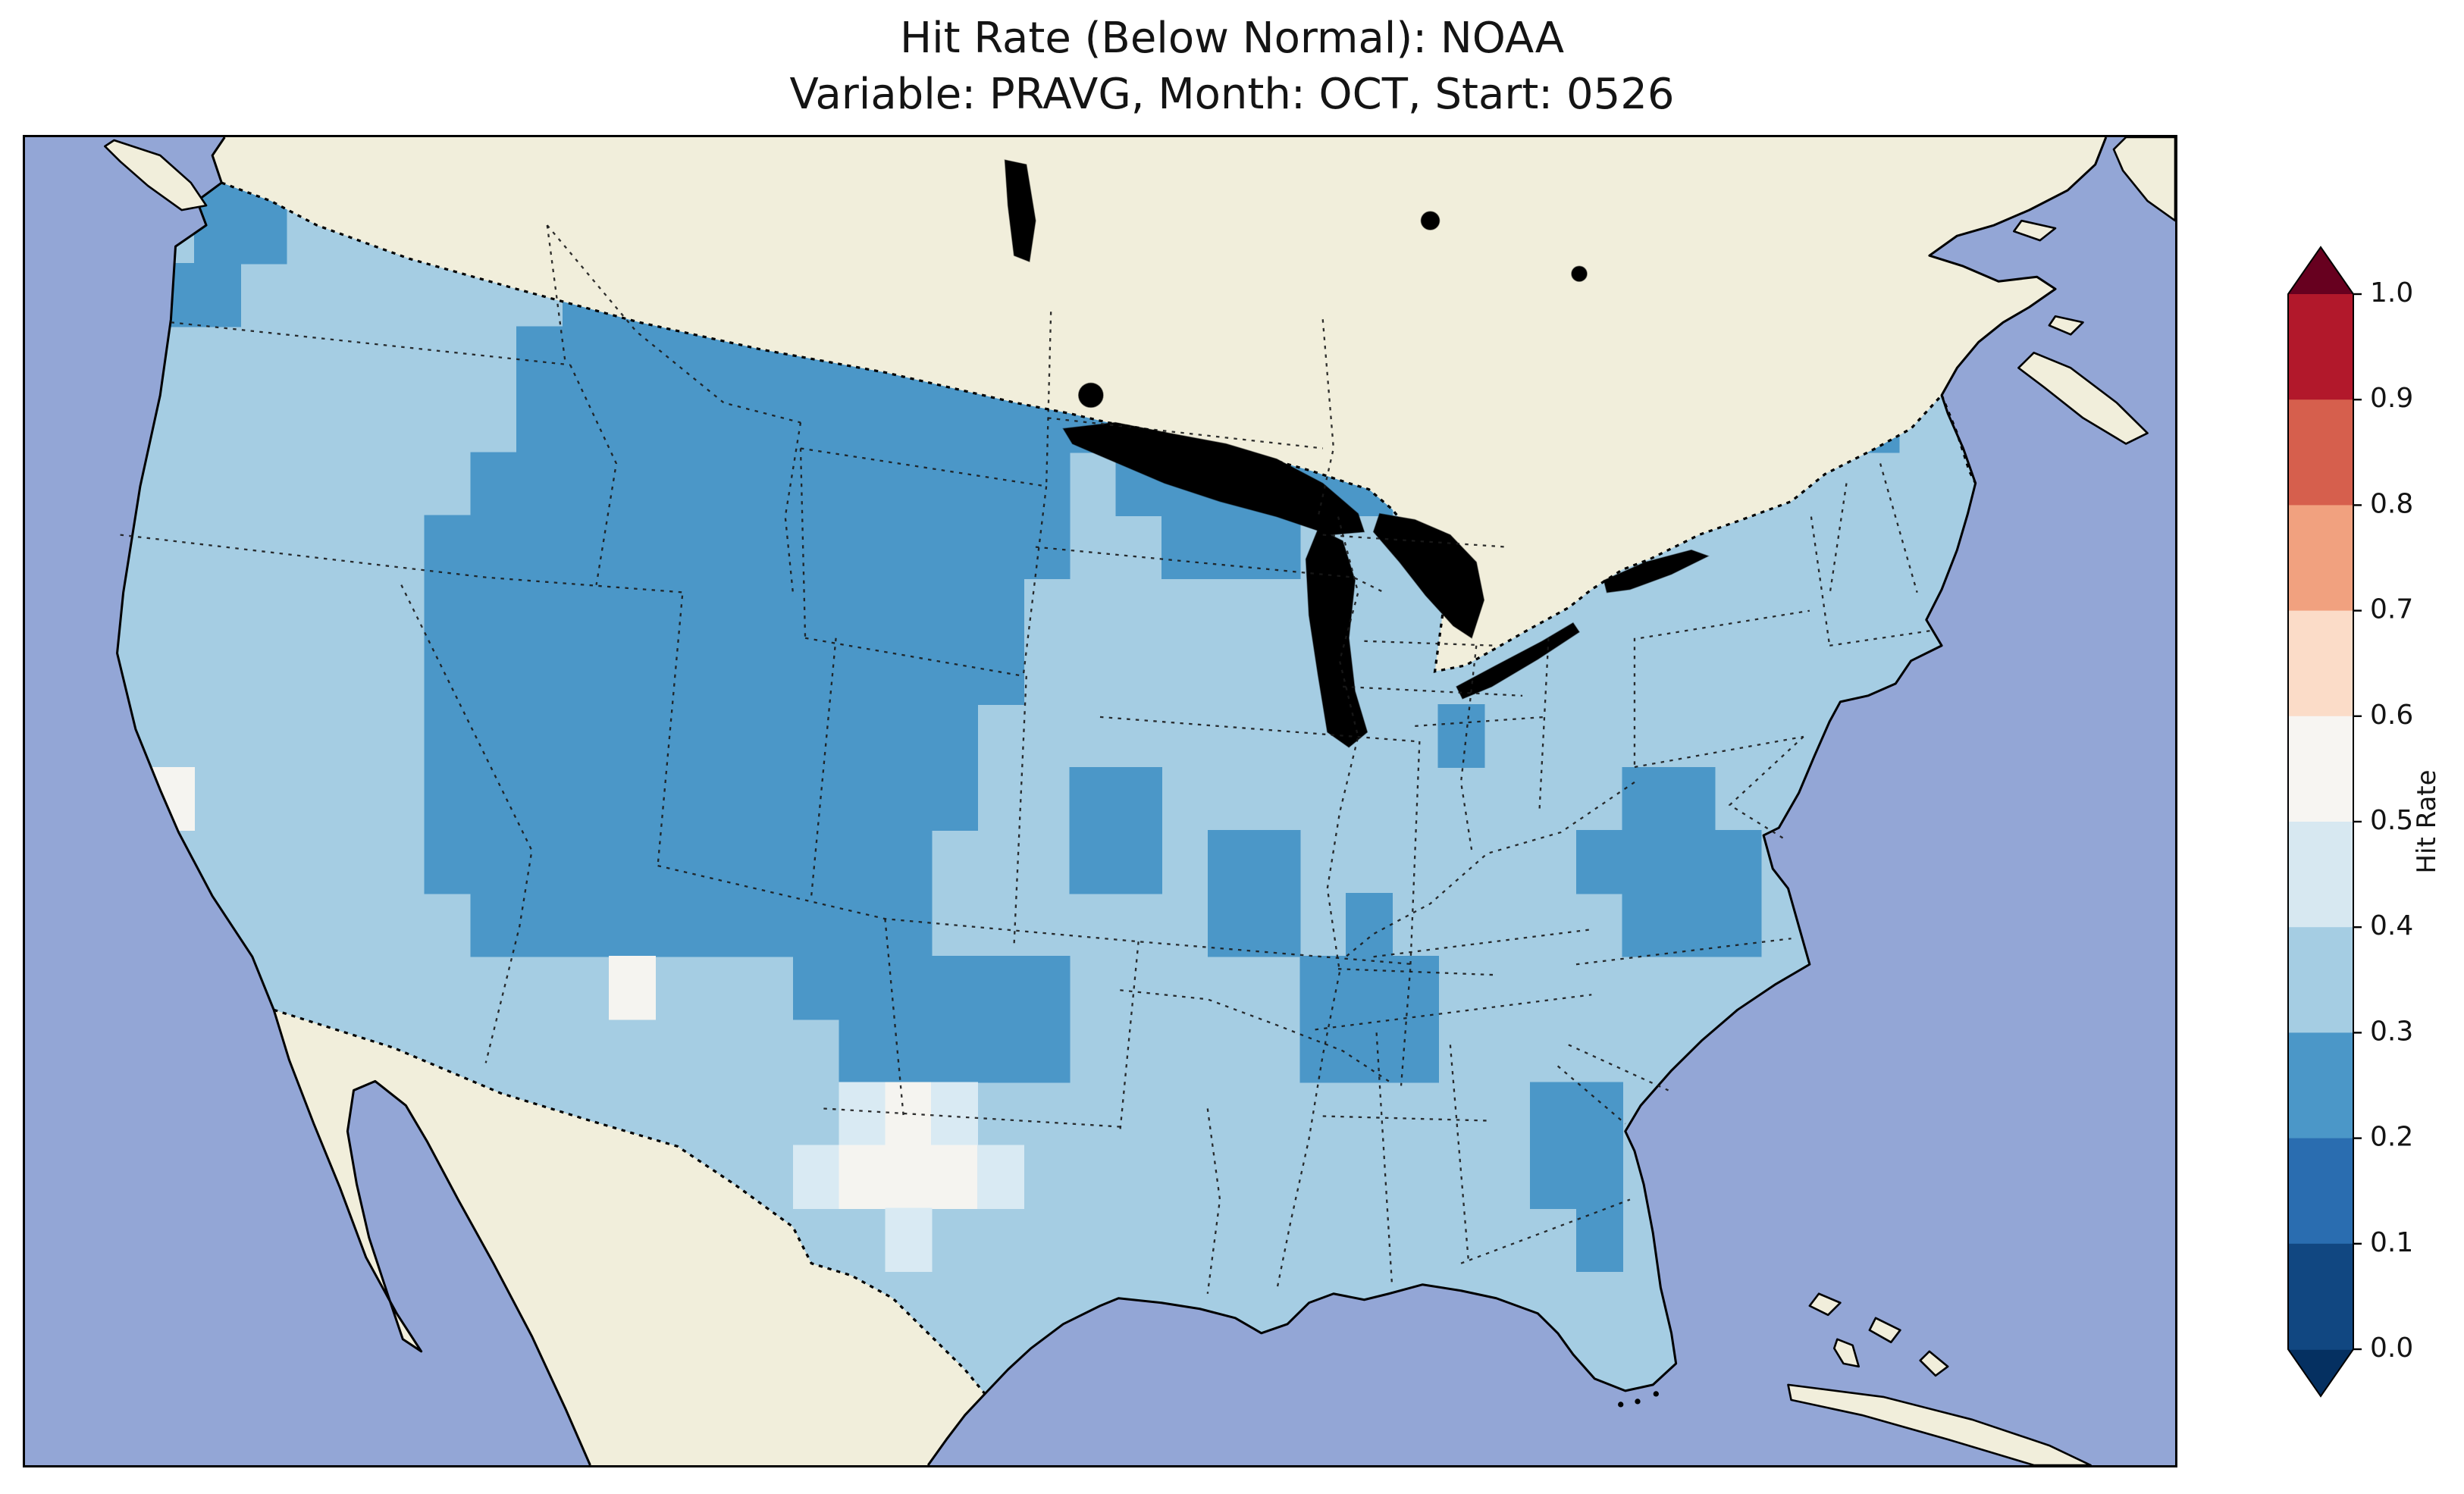 This screenshot has height=1494, width=2464. Describe the element at coordinates (2391, 1137) in the screenshot. I see `colorbar-tick-label: 0.2` at that location.